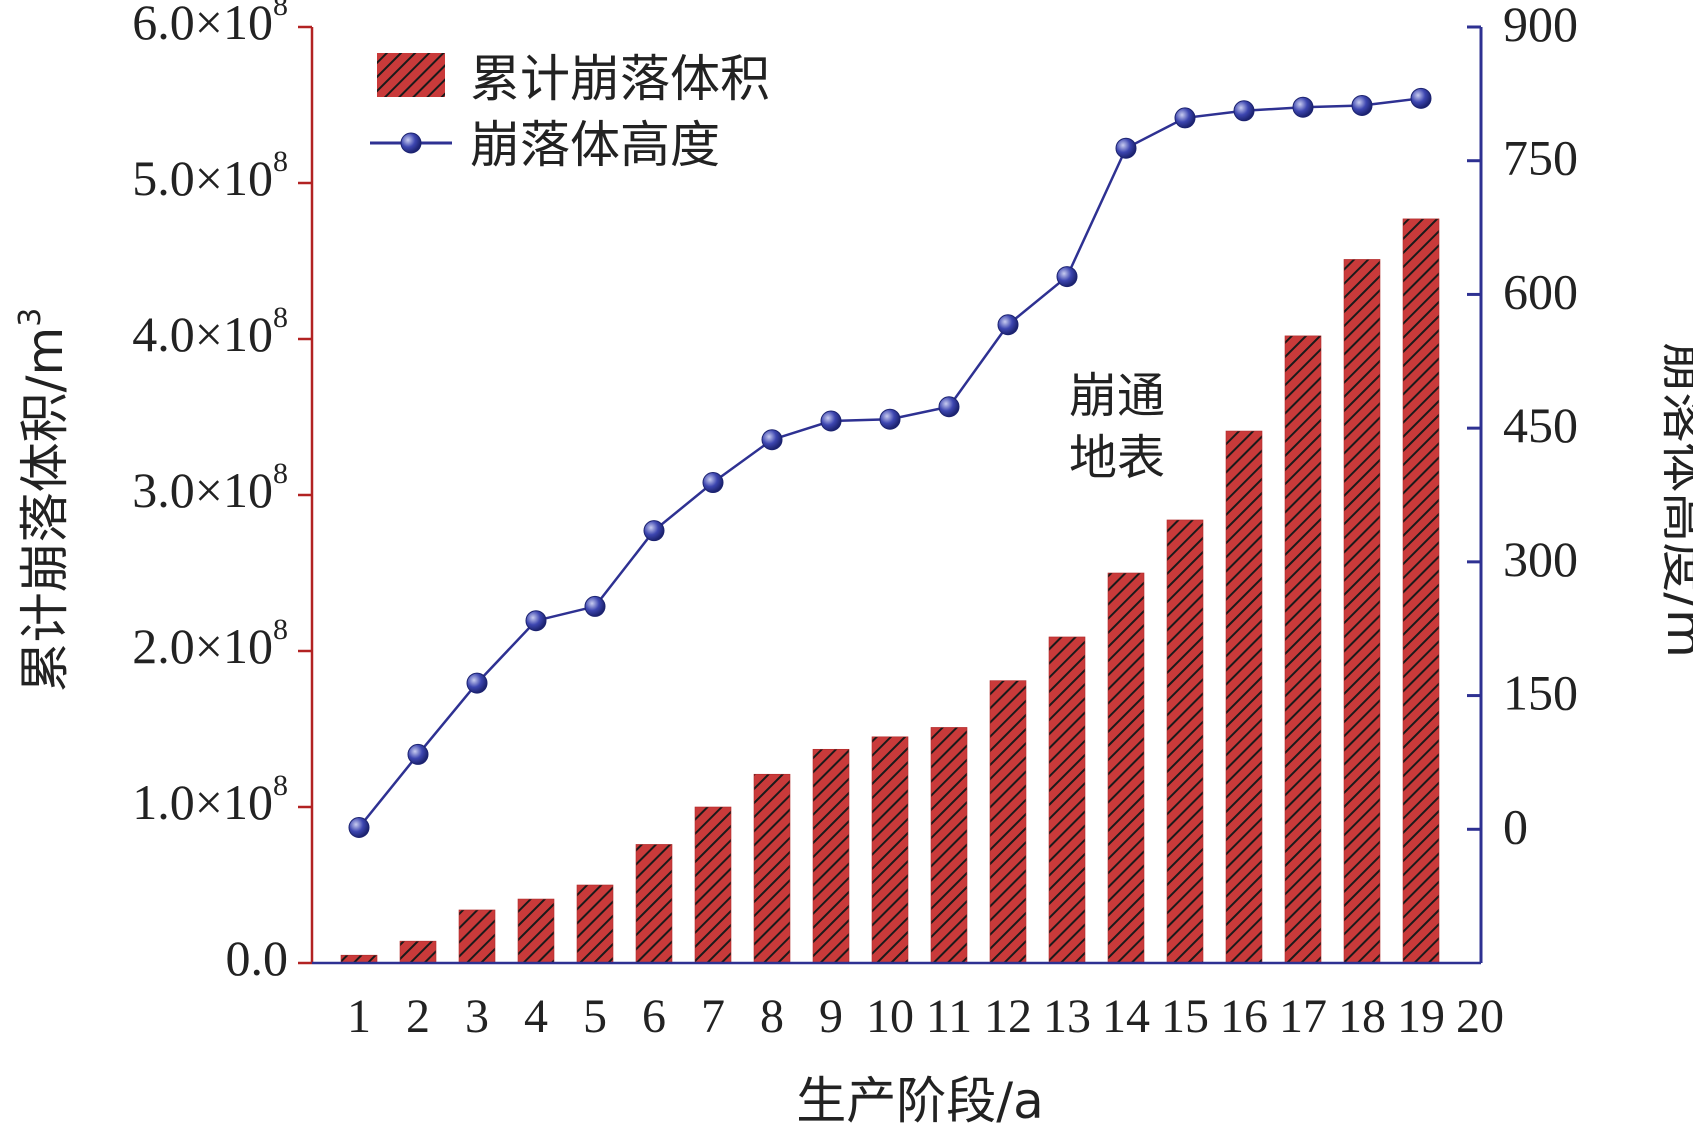  What do you see at coordinates (654, 1016) in the screenshot?
I see `x-tick-label: 6` at bounding box center [654, 1016].